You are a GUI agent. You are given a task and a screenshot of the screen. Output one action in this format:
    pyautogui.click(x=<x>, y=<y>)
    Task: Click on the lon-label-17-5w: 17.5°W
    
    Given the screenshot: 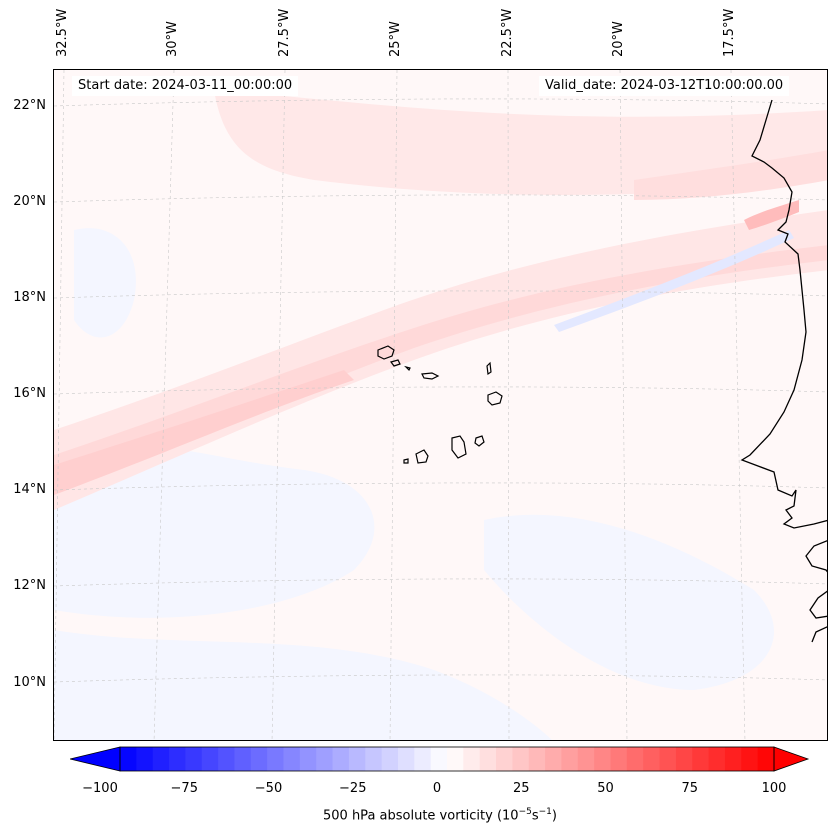 What is the action you would take?
    pyautogui.click(x=729, y=32)
    